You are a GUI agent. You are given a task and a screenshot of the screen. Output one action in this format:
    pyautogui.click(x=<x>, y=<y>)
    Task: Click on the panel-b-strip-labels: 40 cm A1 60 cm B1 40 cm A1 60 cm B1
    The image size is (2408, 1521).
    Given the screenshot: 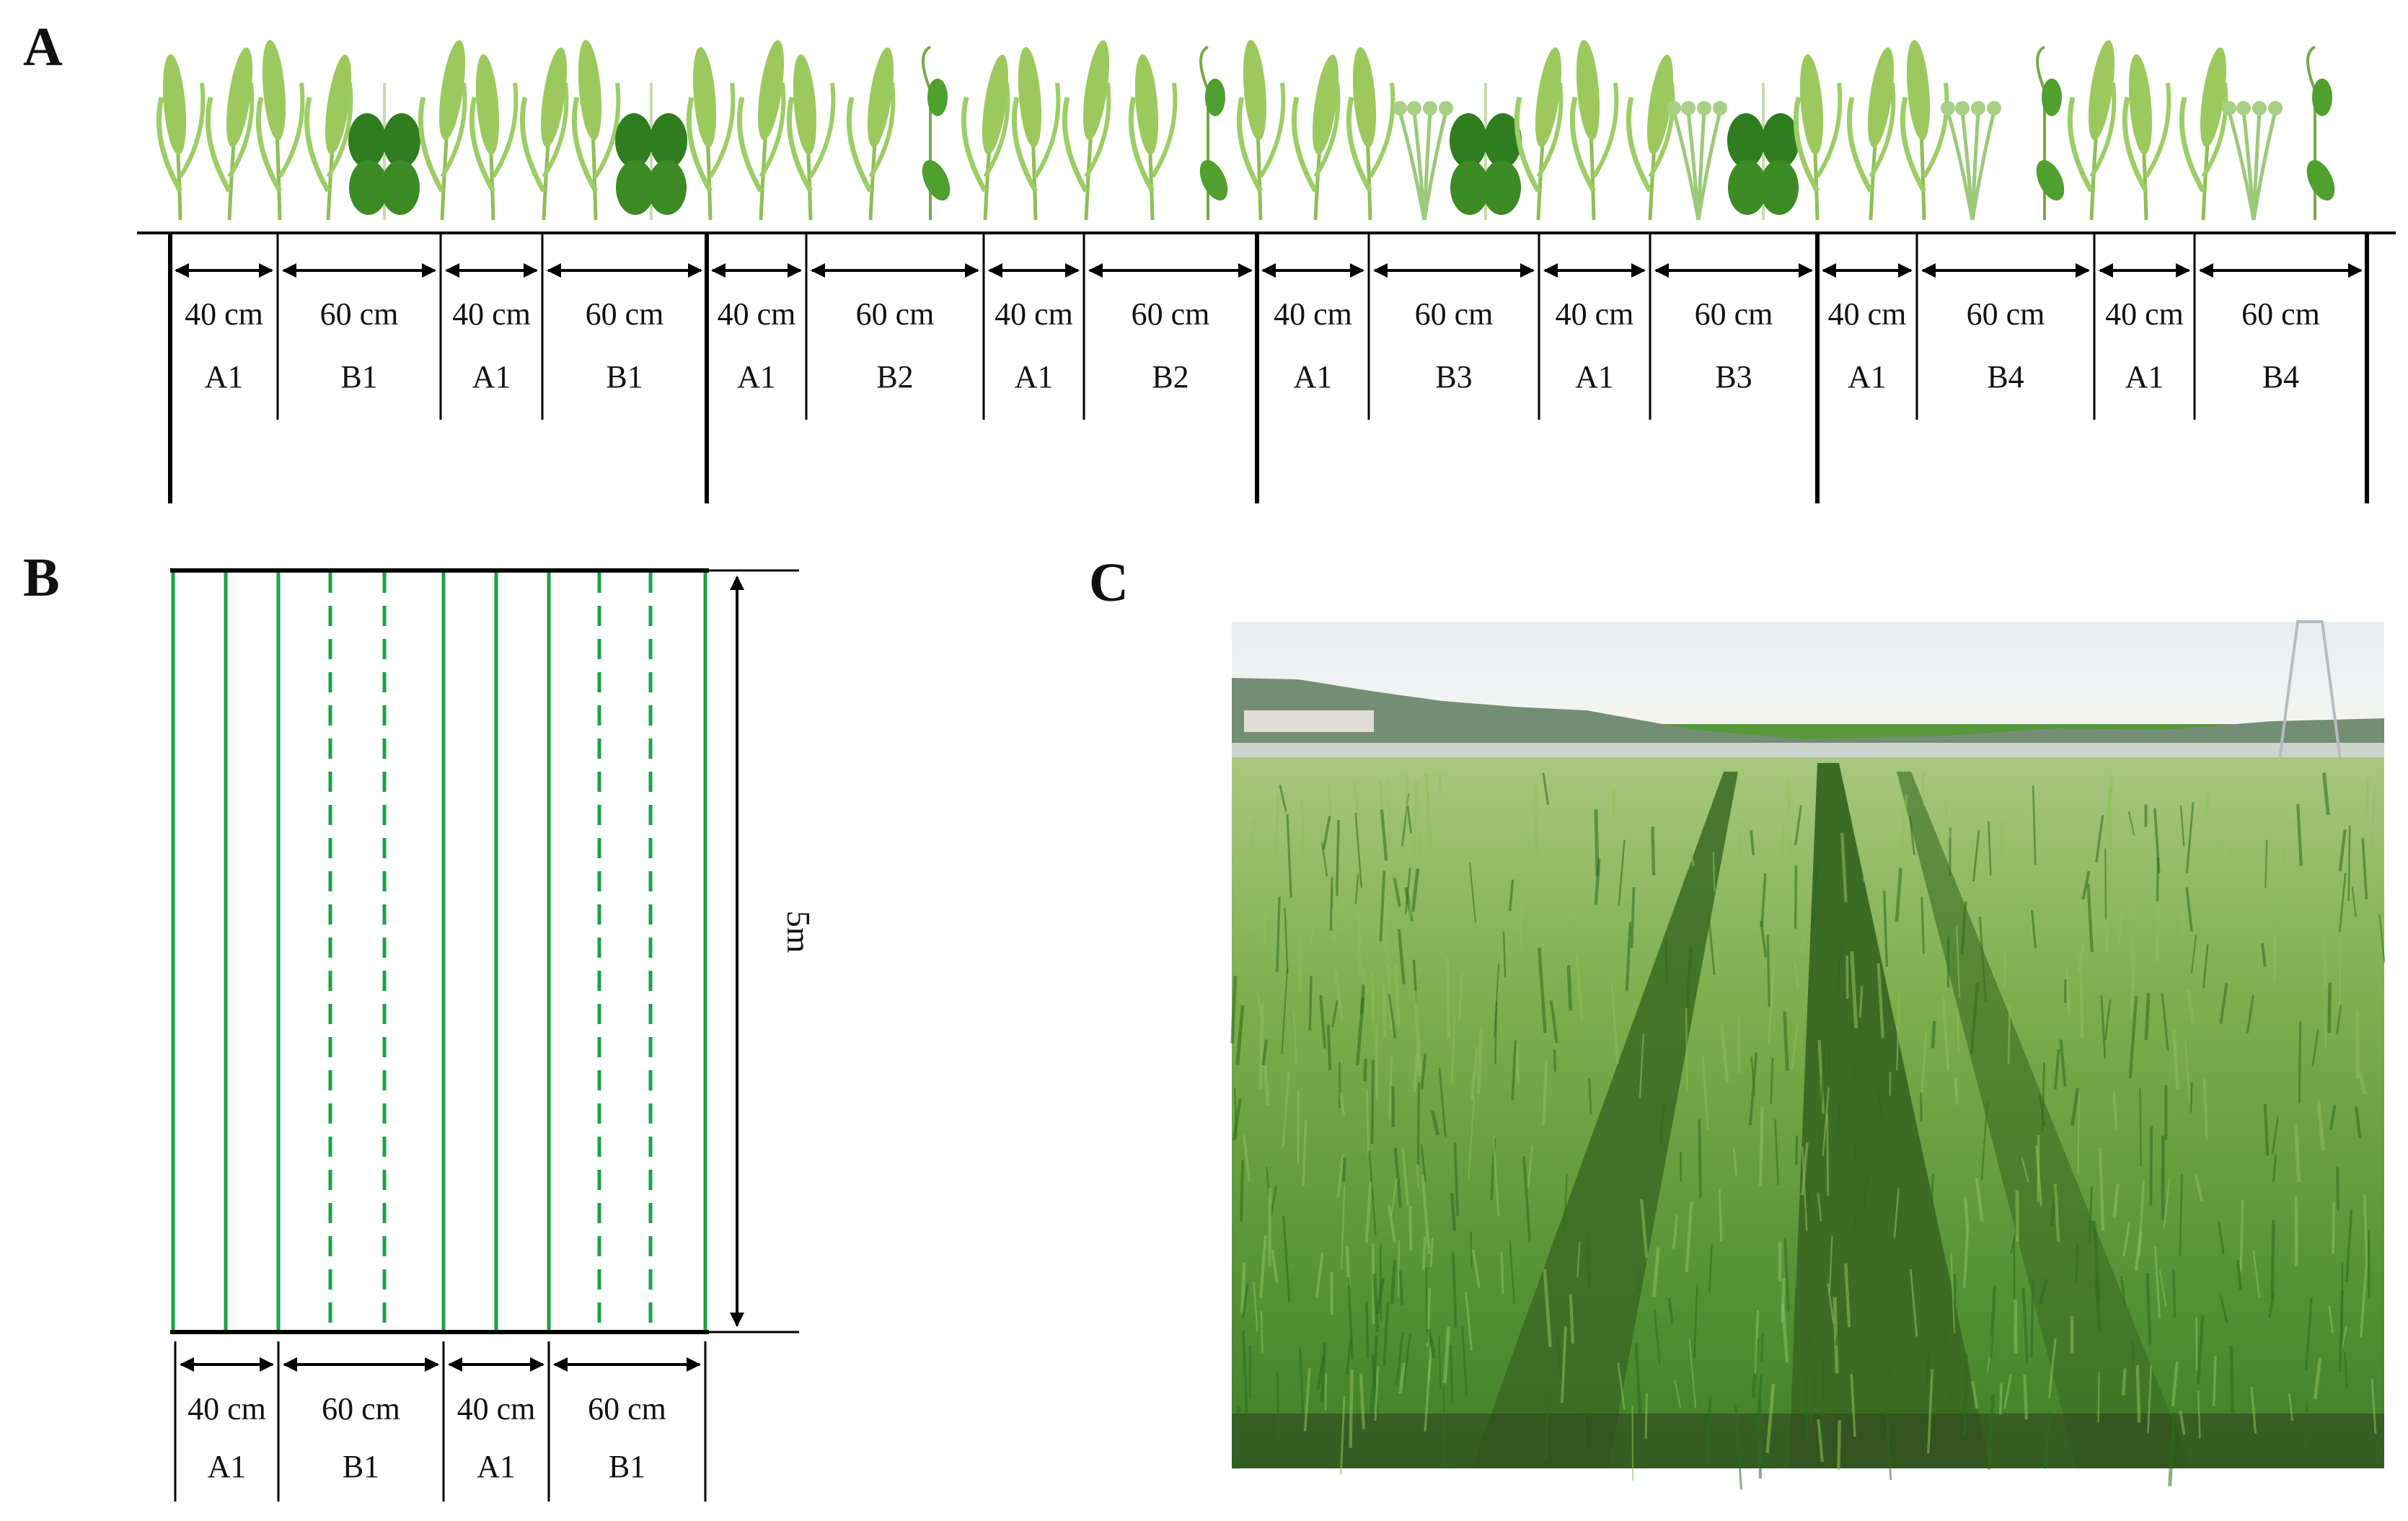 What is the action you would take?
    pyautogui.click(x=440, y=1421)
    